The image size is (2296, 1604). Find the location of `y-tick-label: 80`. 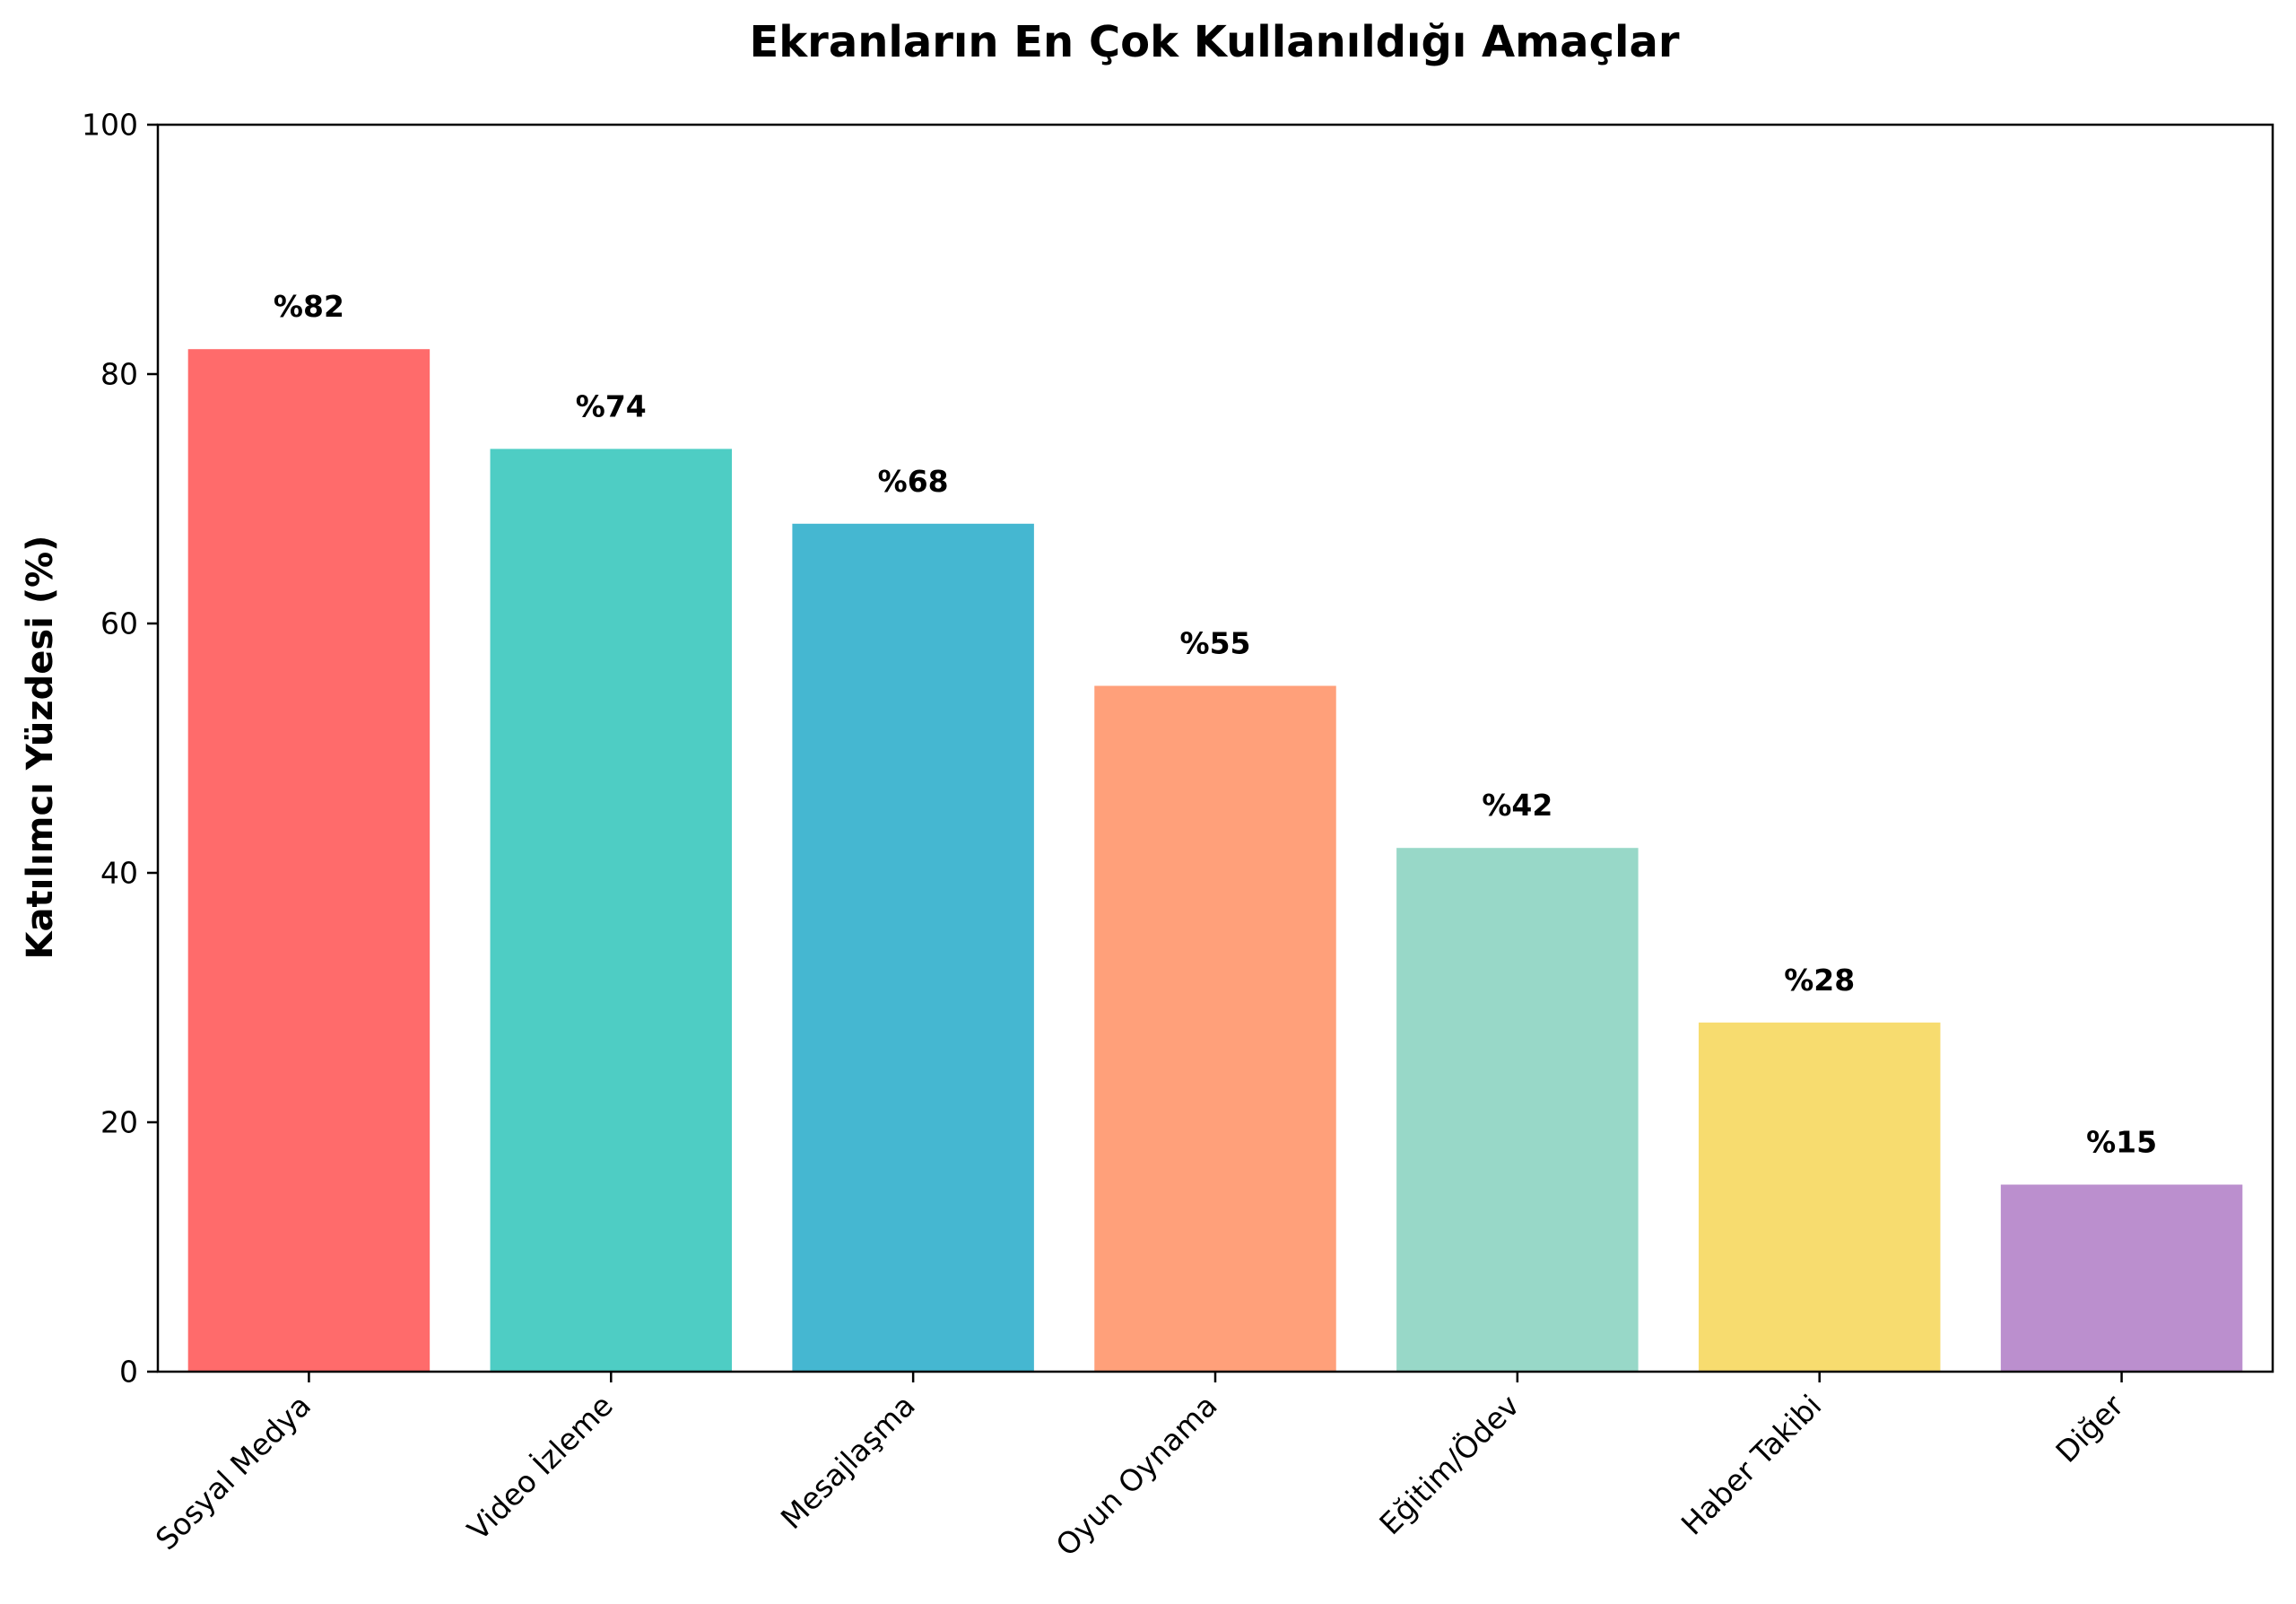

y-tick-label: 80 is located at coordinates (119, 374).